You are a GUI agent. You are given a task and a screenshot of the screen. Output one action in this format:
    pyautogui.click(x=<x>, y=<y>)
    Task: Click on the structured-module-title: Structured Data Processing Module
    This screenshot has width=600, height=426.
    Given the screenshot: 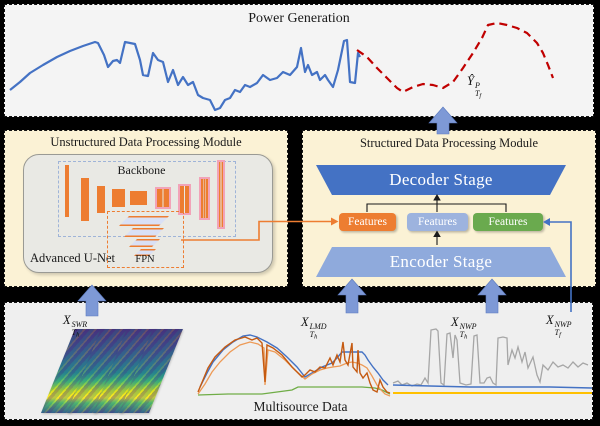 What is the action you would take?
    pyautogui.click(x=449, y=143)
    